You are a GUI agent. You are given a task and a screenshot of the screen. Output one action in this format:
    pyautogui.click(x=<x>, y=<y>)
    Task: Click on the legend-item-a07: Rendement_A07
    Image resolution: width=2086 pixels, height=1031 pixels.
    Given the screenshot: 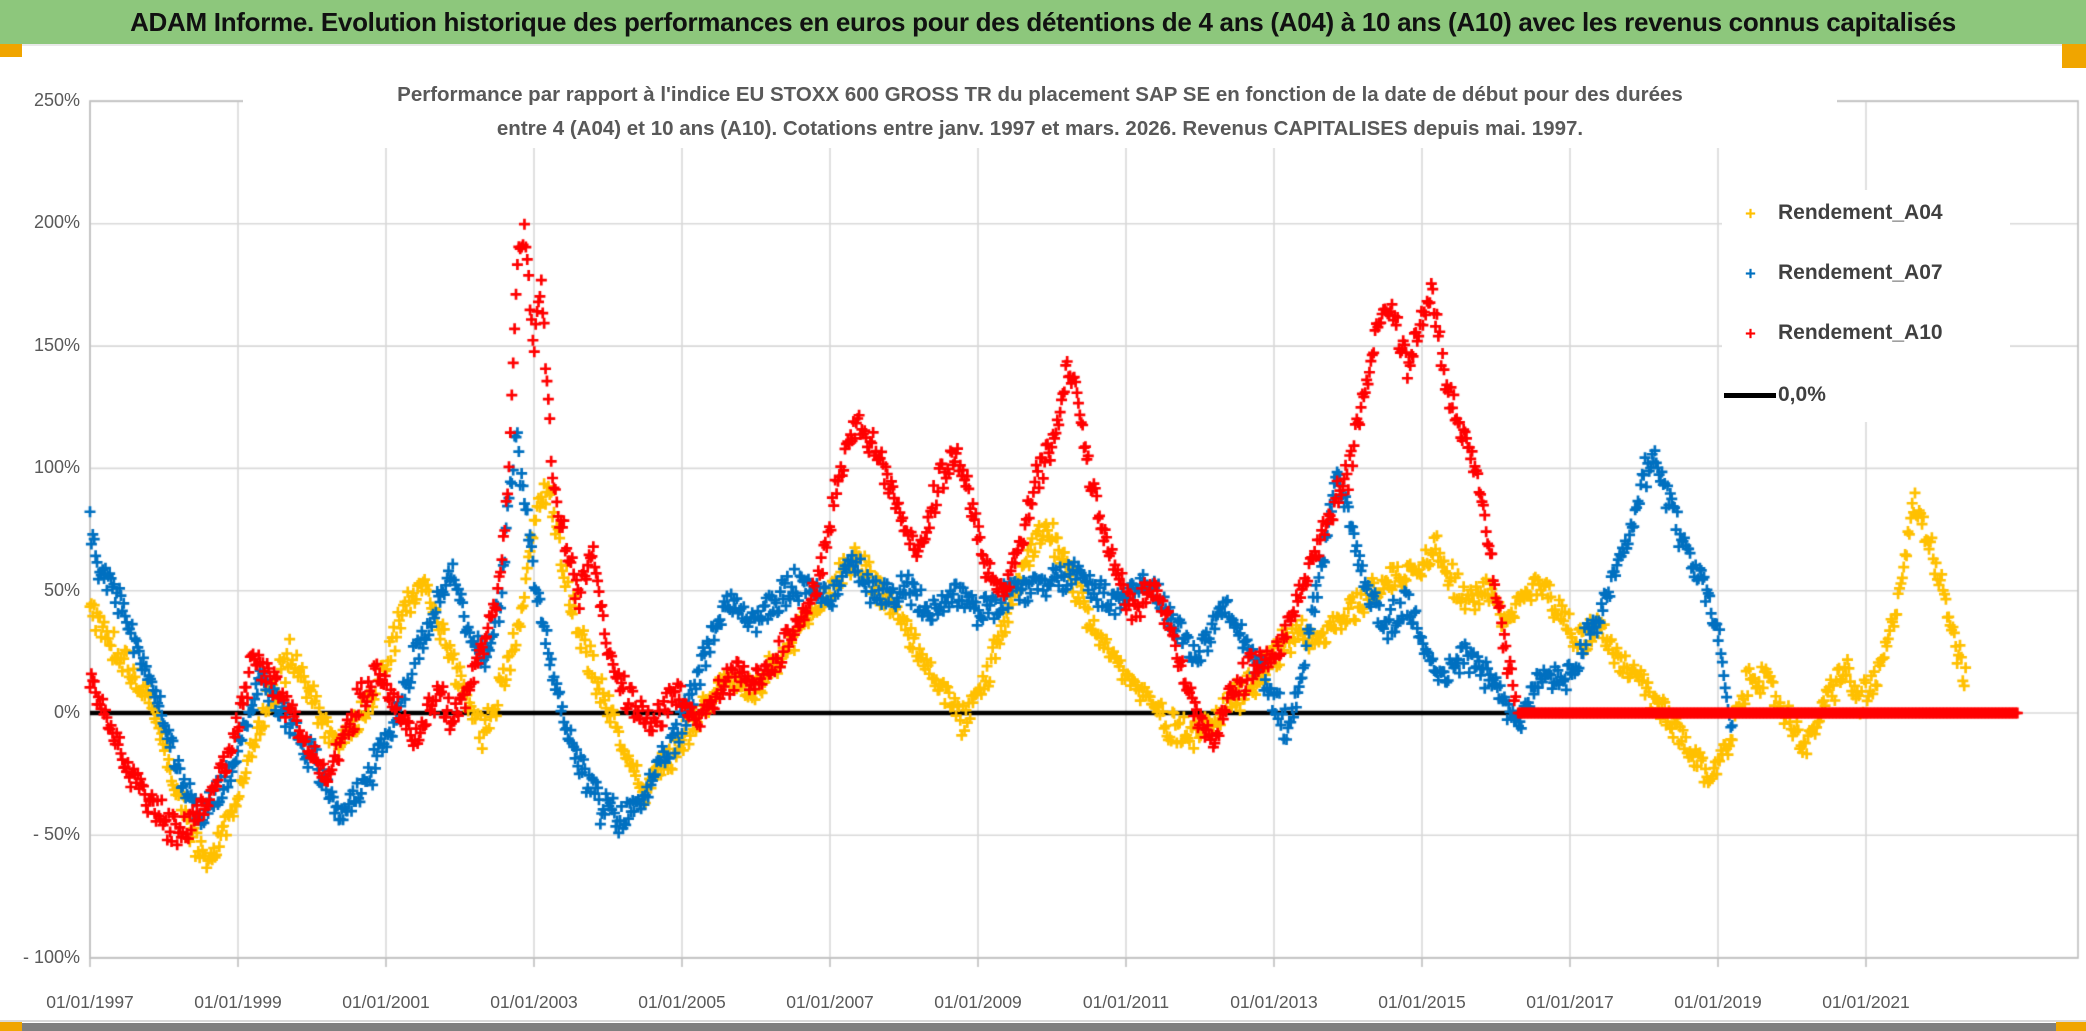 What is the action you would take?
    pyautogui.click(x=1866, y=273)
    